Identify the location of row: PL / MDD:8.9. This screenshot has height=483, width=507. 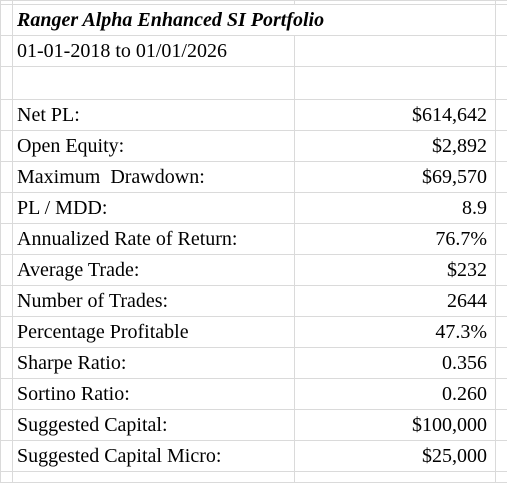
(254, 208).